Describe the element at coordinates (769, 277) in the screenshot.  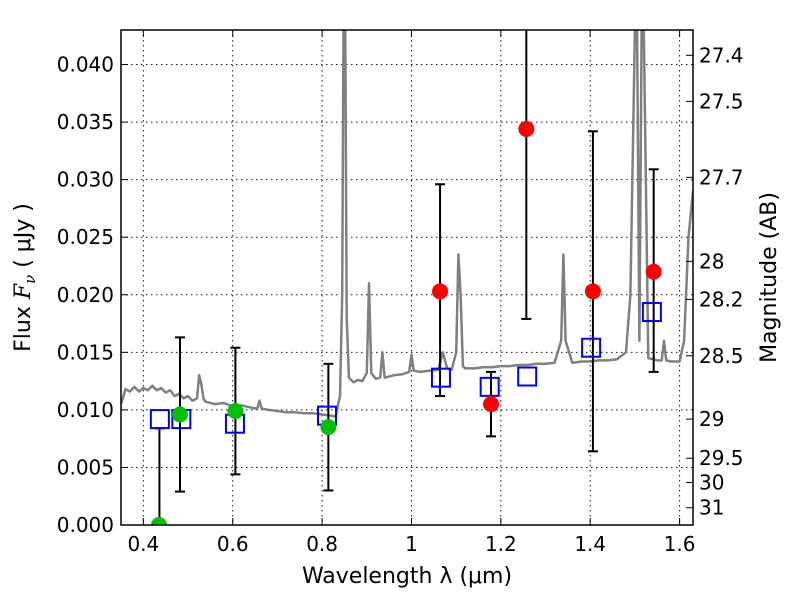
I see `y2-axis-label: Magnitude (AB)` at that location.